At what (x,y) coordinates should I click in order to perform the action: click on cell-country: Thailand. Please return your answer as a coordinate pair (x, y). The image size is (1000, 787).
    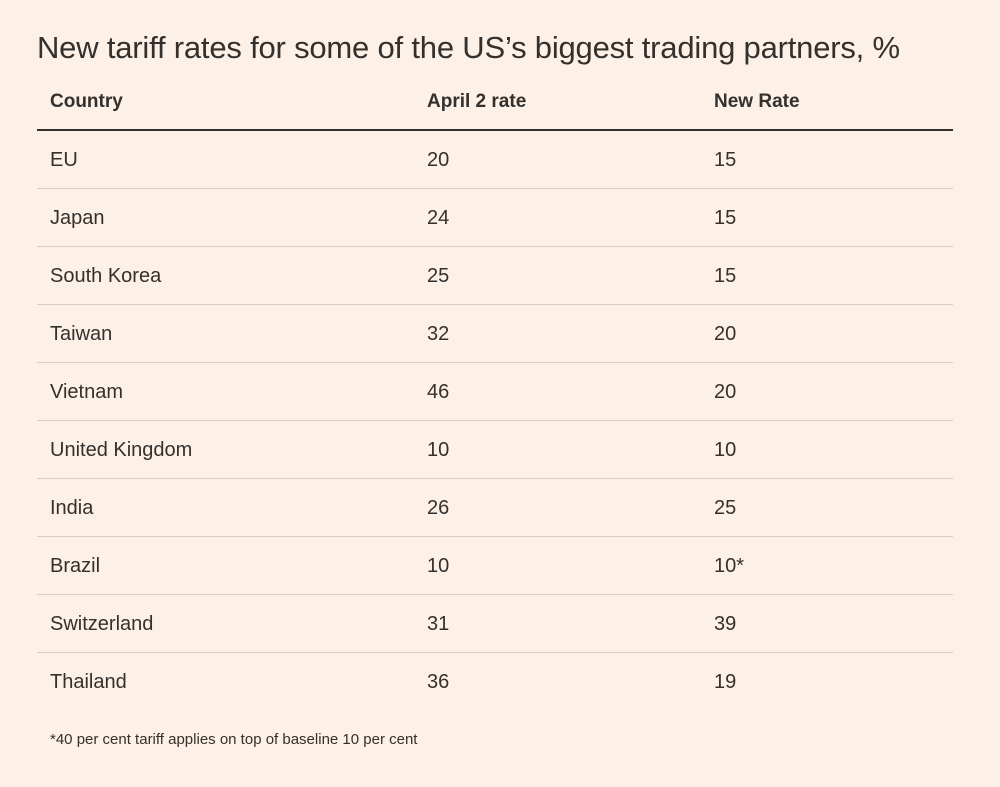
    Looking at the image, I should click on (88, 682).